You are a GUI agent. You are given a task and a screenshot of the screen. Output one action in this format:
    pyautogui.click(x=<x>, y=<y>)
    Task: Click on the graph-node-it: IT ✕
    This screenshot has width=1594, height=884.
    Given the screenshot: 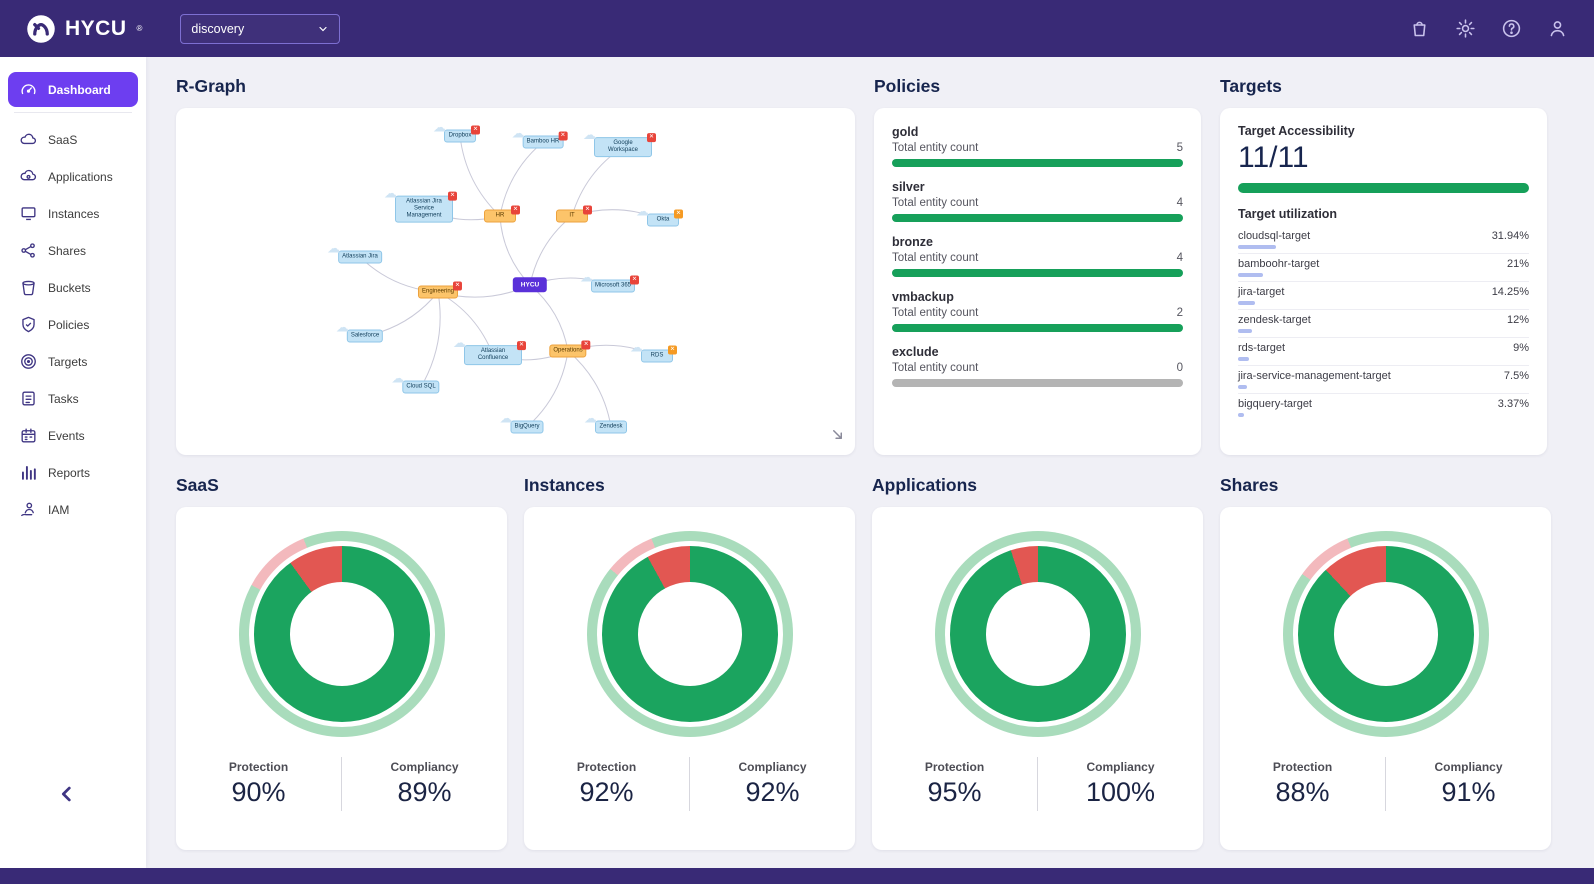 What is the action you would take?
    pyautogui.click(x=574, y=214)
    